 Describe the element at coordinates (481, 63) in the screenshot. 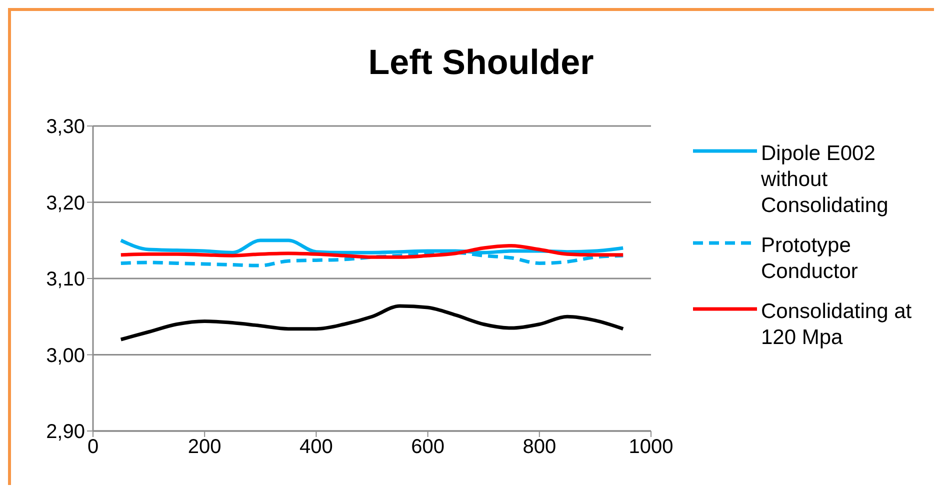

I see `chart-title: Left Shoulder` at that location.